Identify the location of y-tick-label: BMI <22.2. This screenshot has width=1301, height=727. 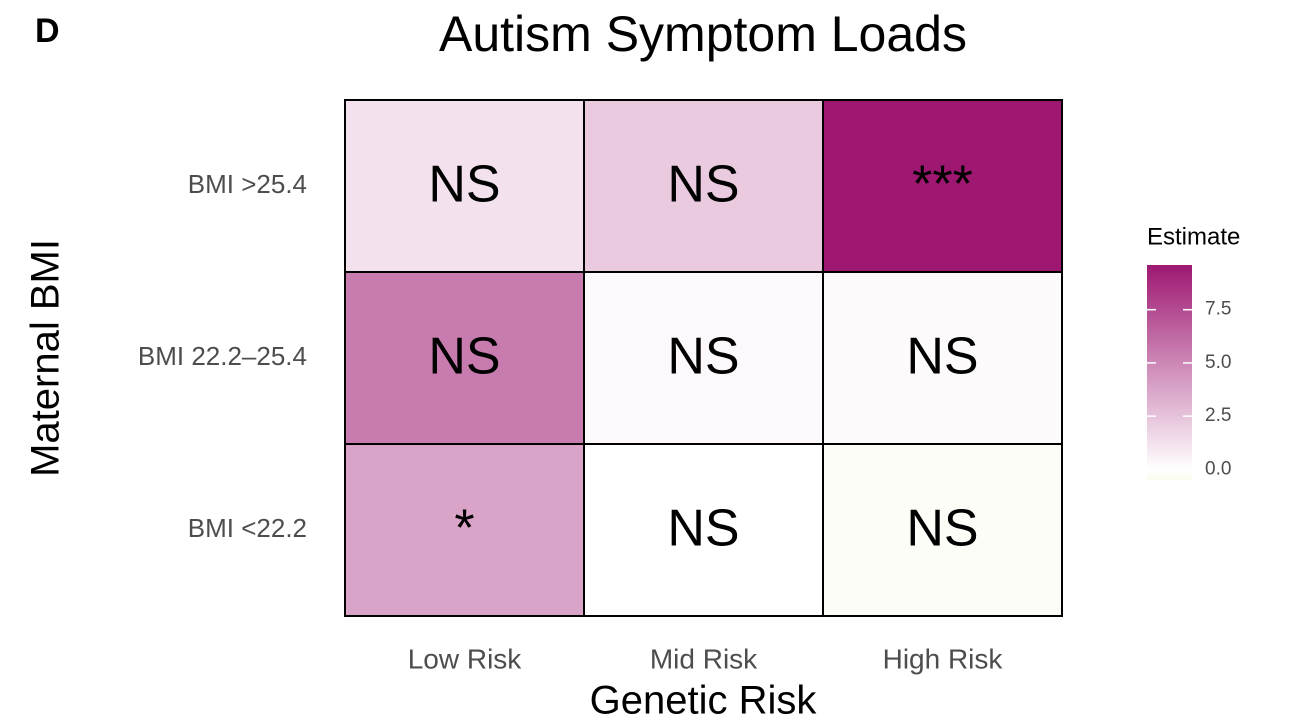
(247, 528).